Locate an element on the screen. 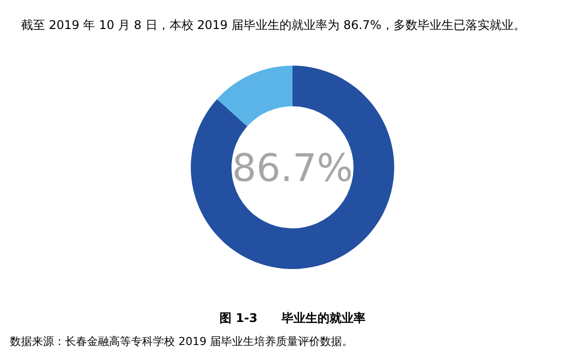 Image resolution: width=585 pixels, height=355 pixels. source-note: 数据来源：长春金融高等专科学校 2019 届毕业生培养质量评价数据。 is located at coordinates (181, 341).